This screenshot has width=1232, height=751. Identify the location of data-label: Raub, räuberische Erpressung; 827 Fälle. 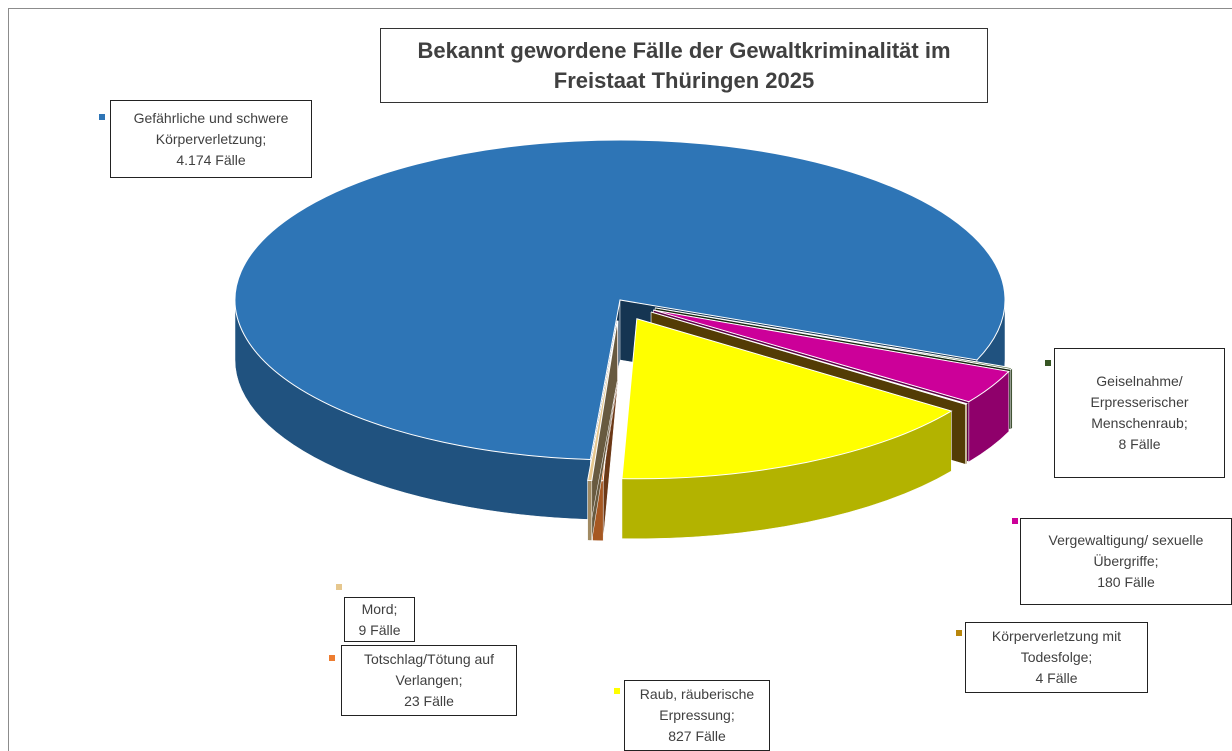
(697, 715).